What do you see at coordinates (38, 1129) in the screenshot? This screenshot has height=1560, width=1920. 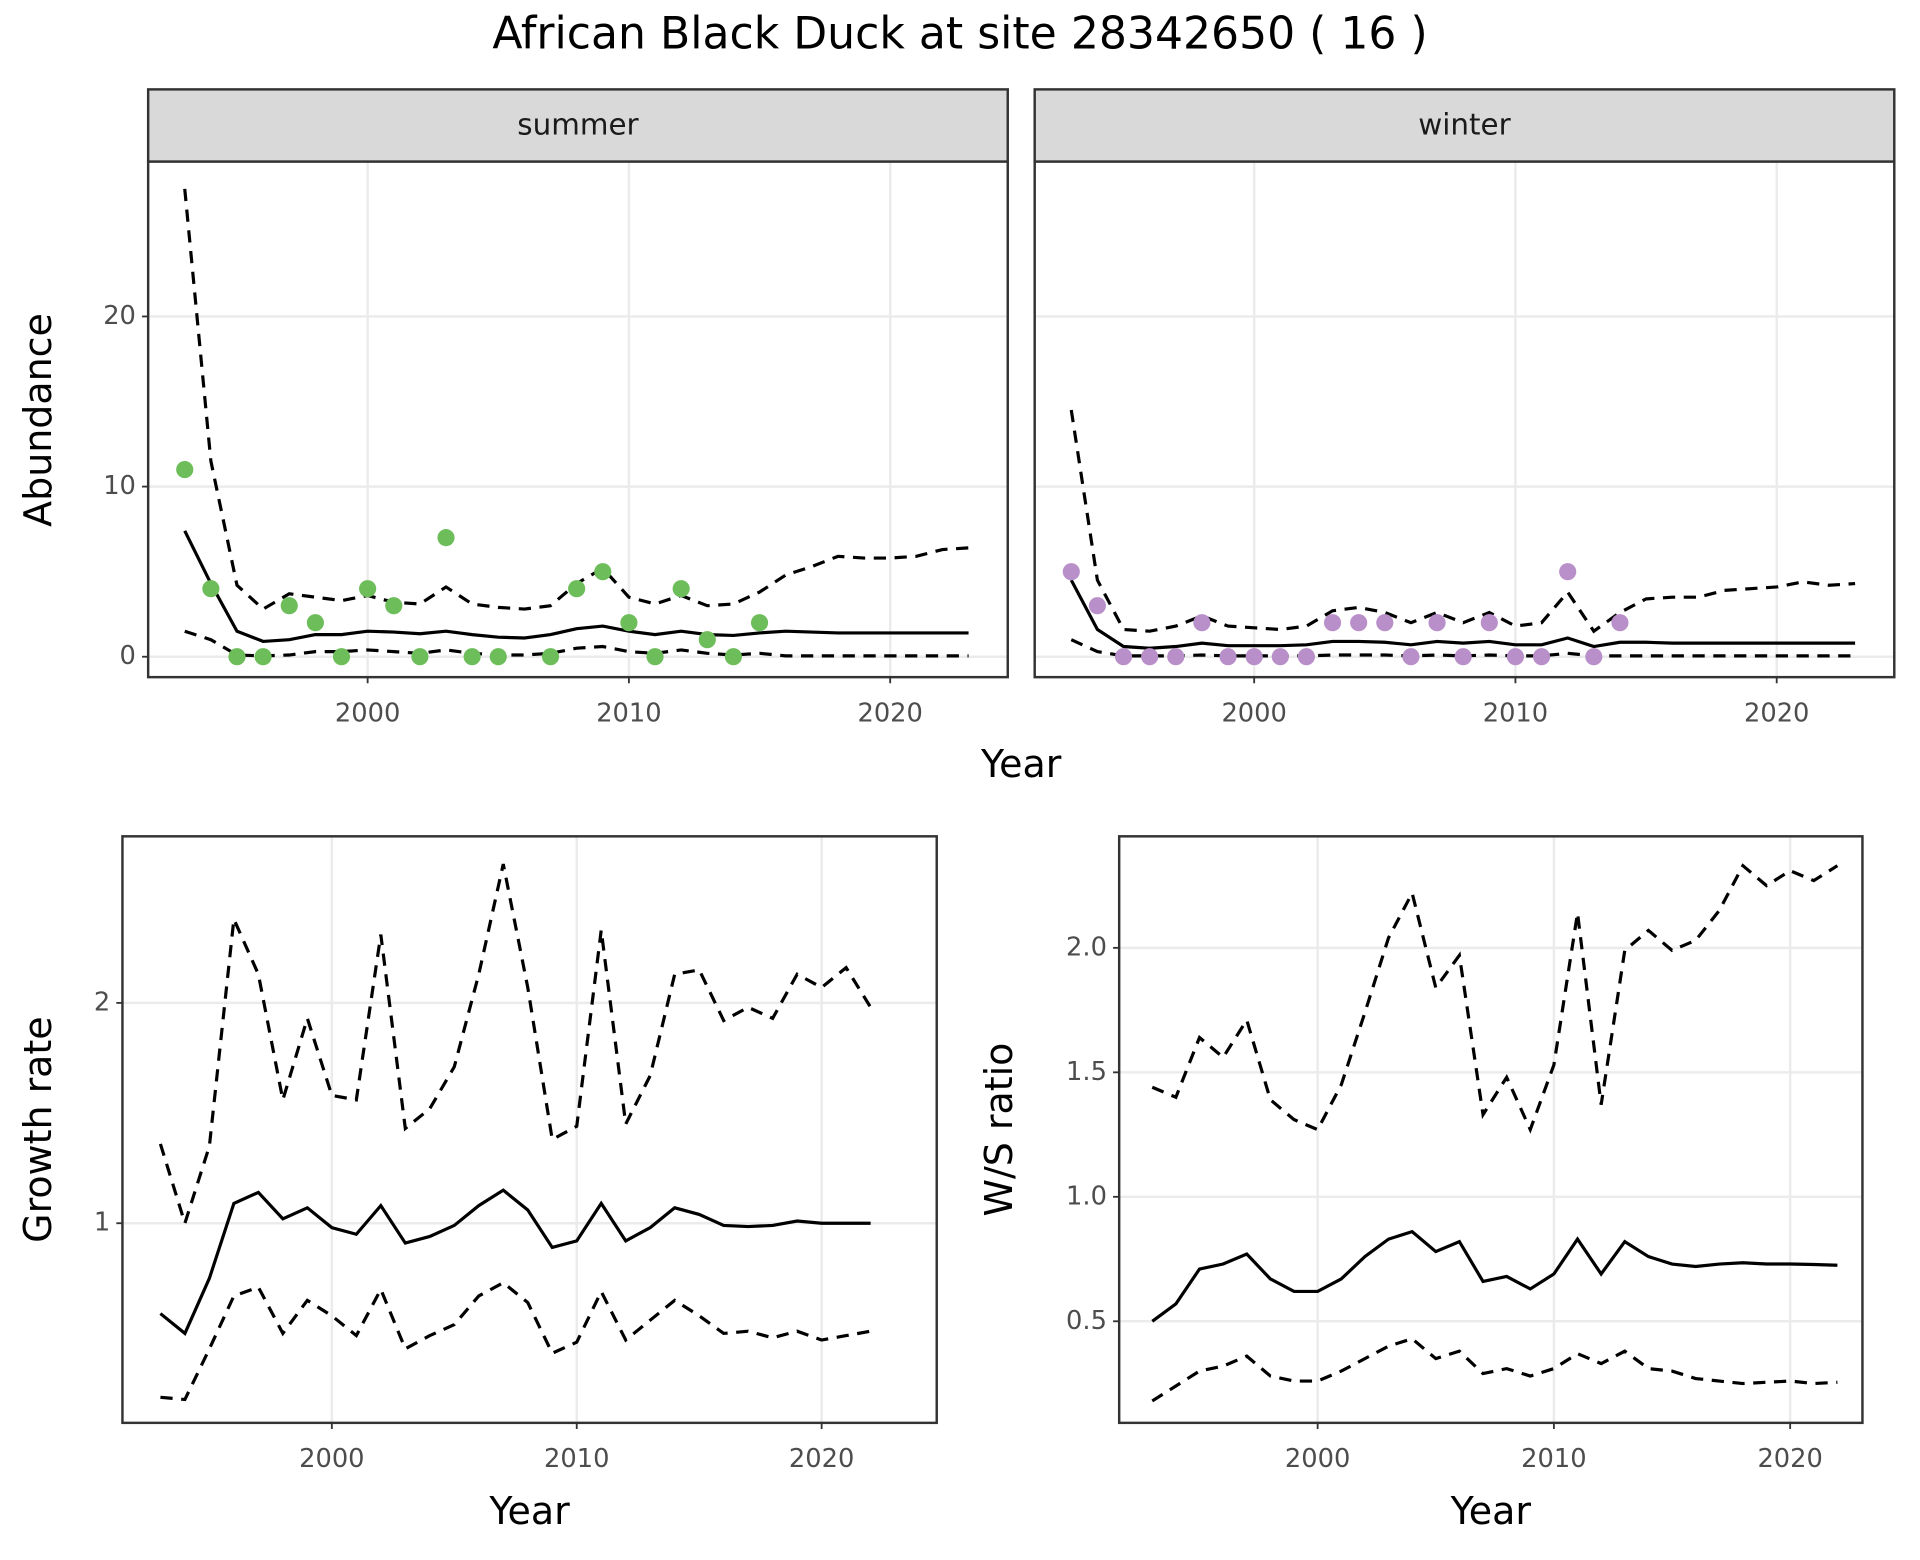 I see `y-axis-title: Growth rate` at bounding box center [38, 1129].